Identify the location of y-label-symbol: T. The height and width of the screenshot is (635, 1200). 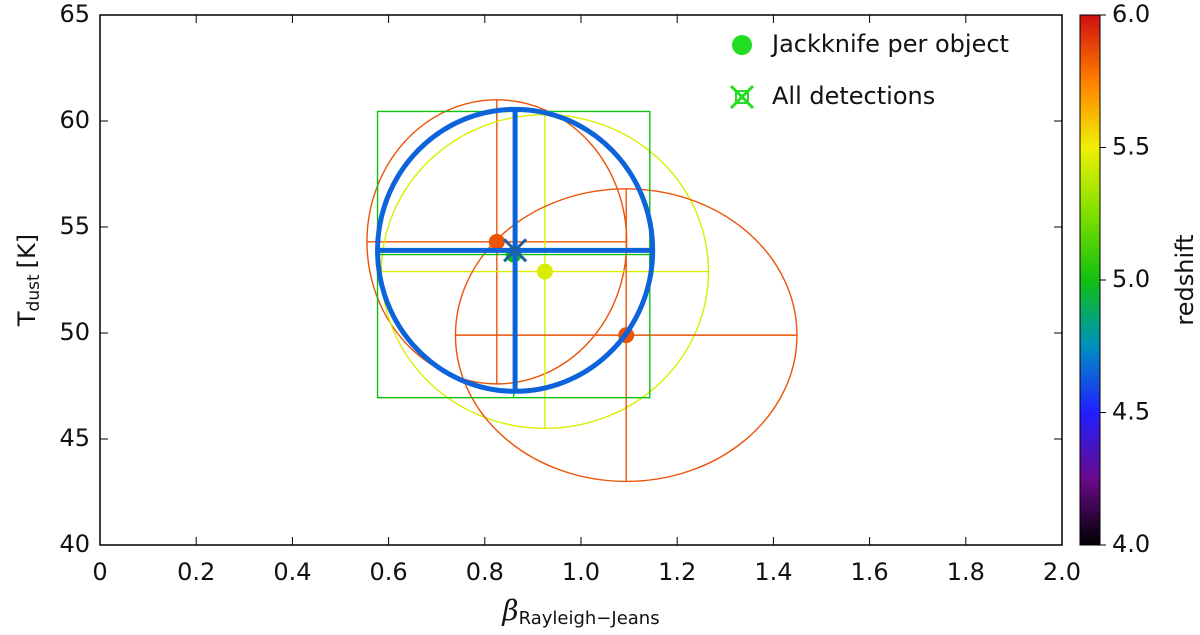
(27, 319).